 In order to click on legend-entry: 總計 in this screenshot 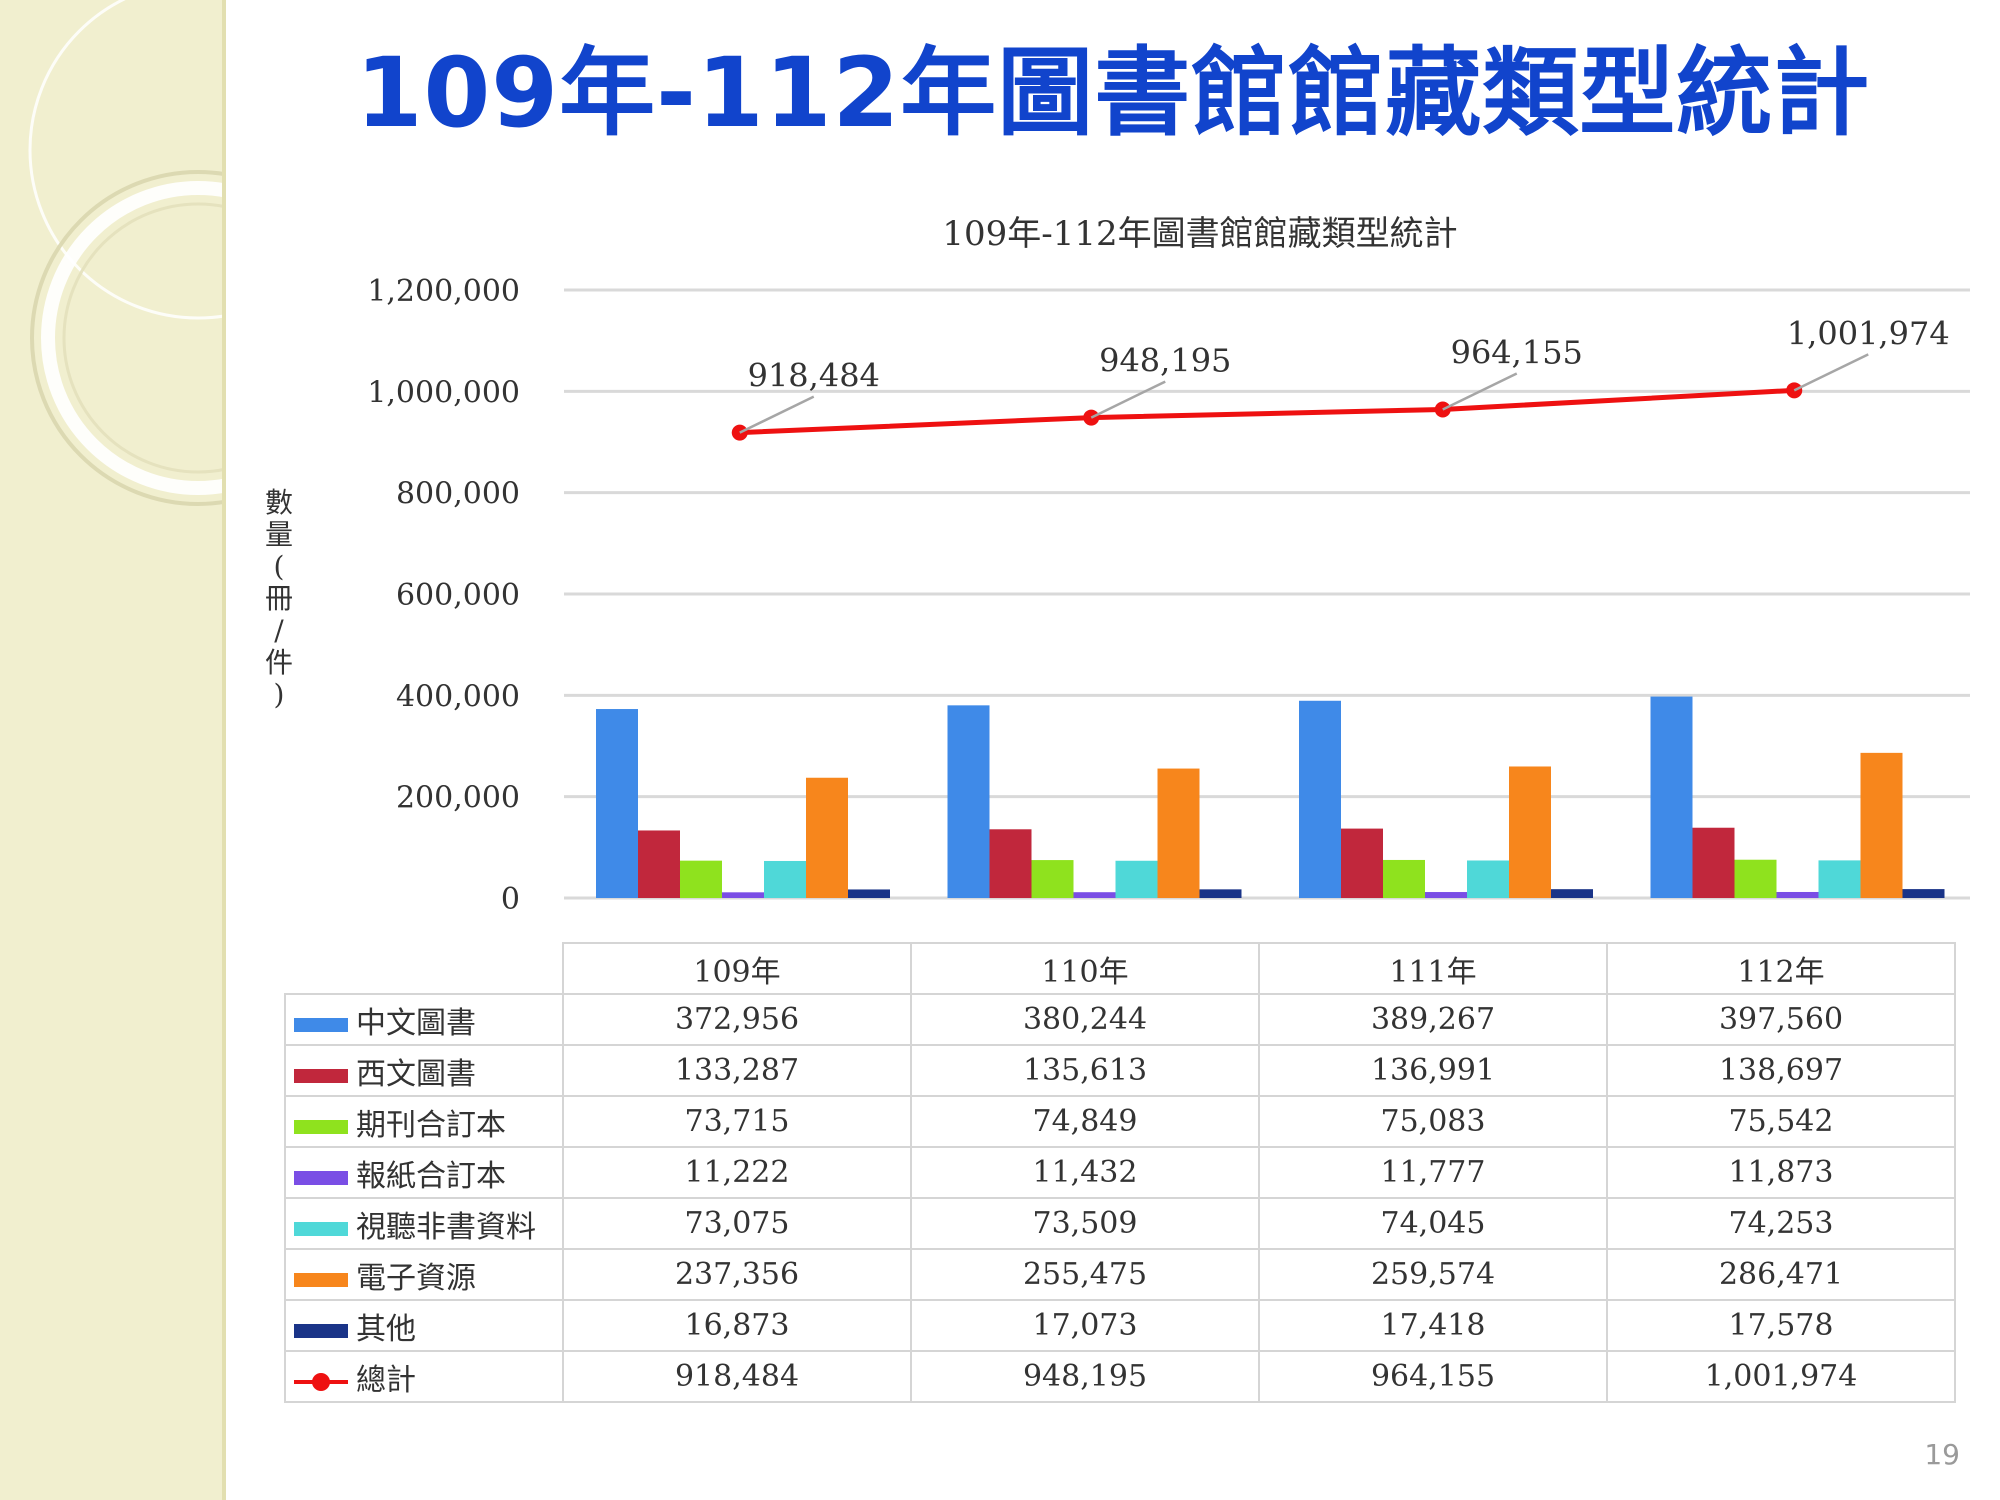, I will do `click(424, 1376)`.